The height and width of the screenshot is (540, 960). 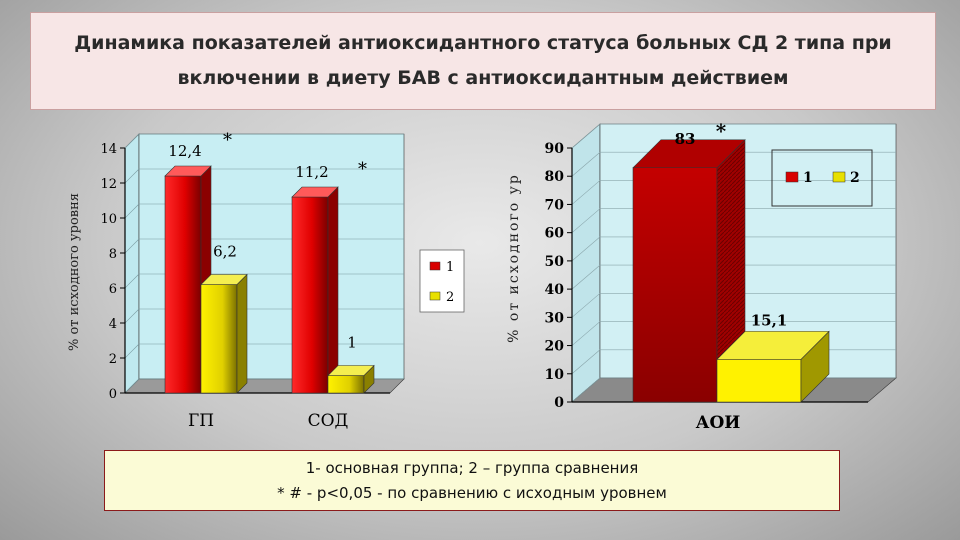 What do you see at coordinates (328, 421) in the screenshot?
I see `chart1-category-label: СОД` at bounding box center [328, 421].